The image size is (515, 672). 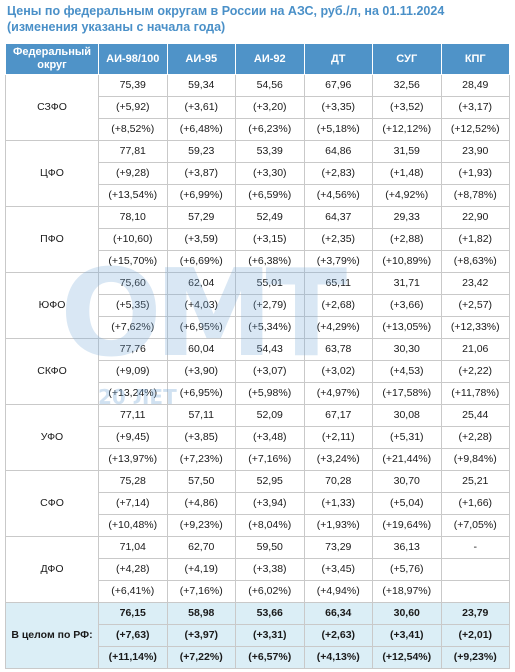 What do you see at coordinates (201, 613) in the screenshot?
I see `price-cell: 58,98` at bounding box center [201, 613].